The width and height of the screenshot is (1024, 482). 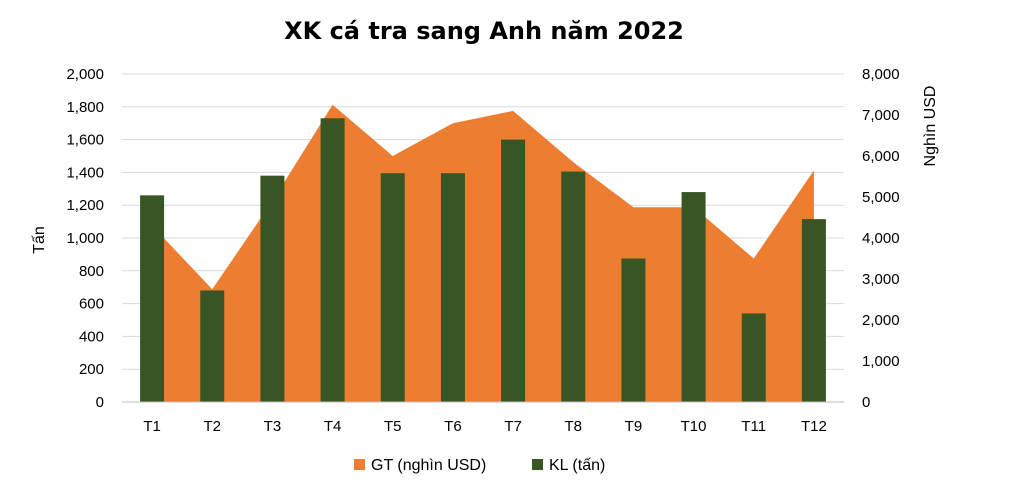 What do you see at coordinates (881, 156) in the screenshot?
I see `right-tick-label: 6,000` at bounding box center [881, 156].